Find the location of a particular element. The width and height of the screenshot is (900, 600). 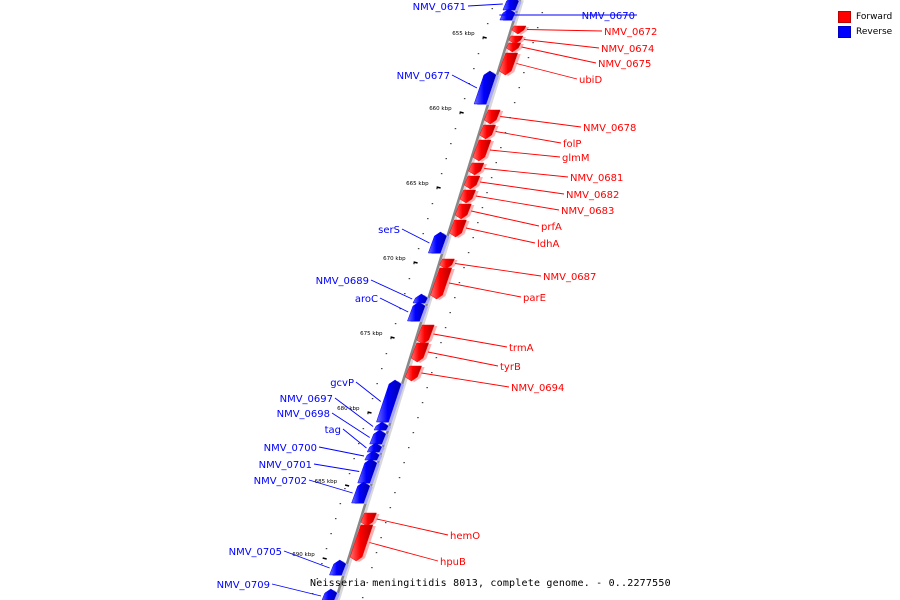

gene-label: NMV_0675 is located at coordinates (624, 64).